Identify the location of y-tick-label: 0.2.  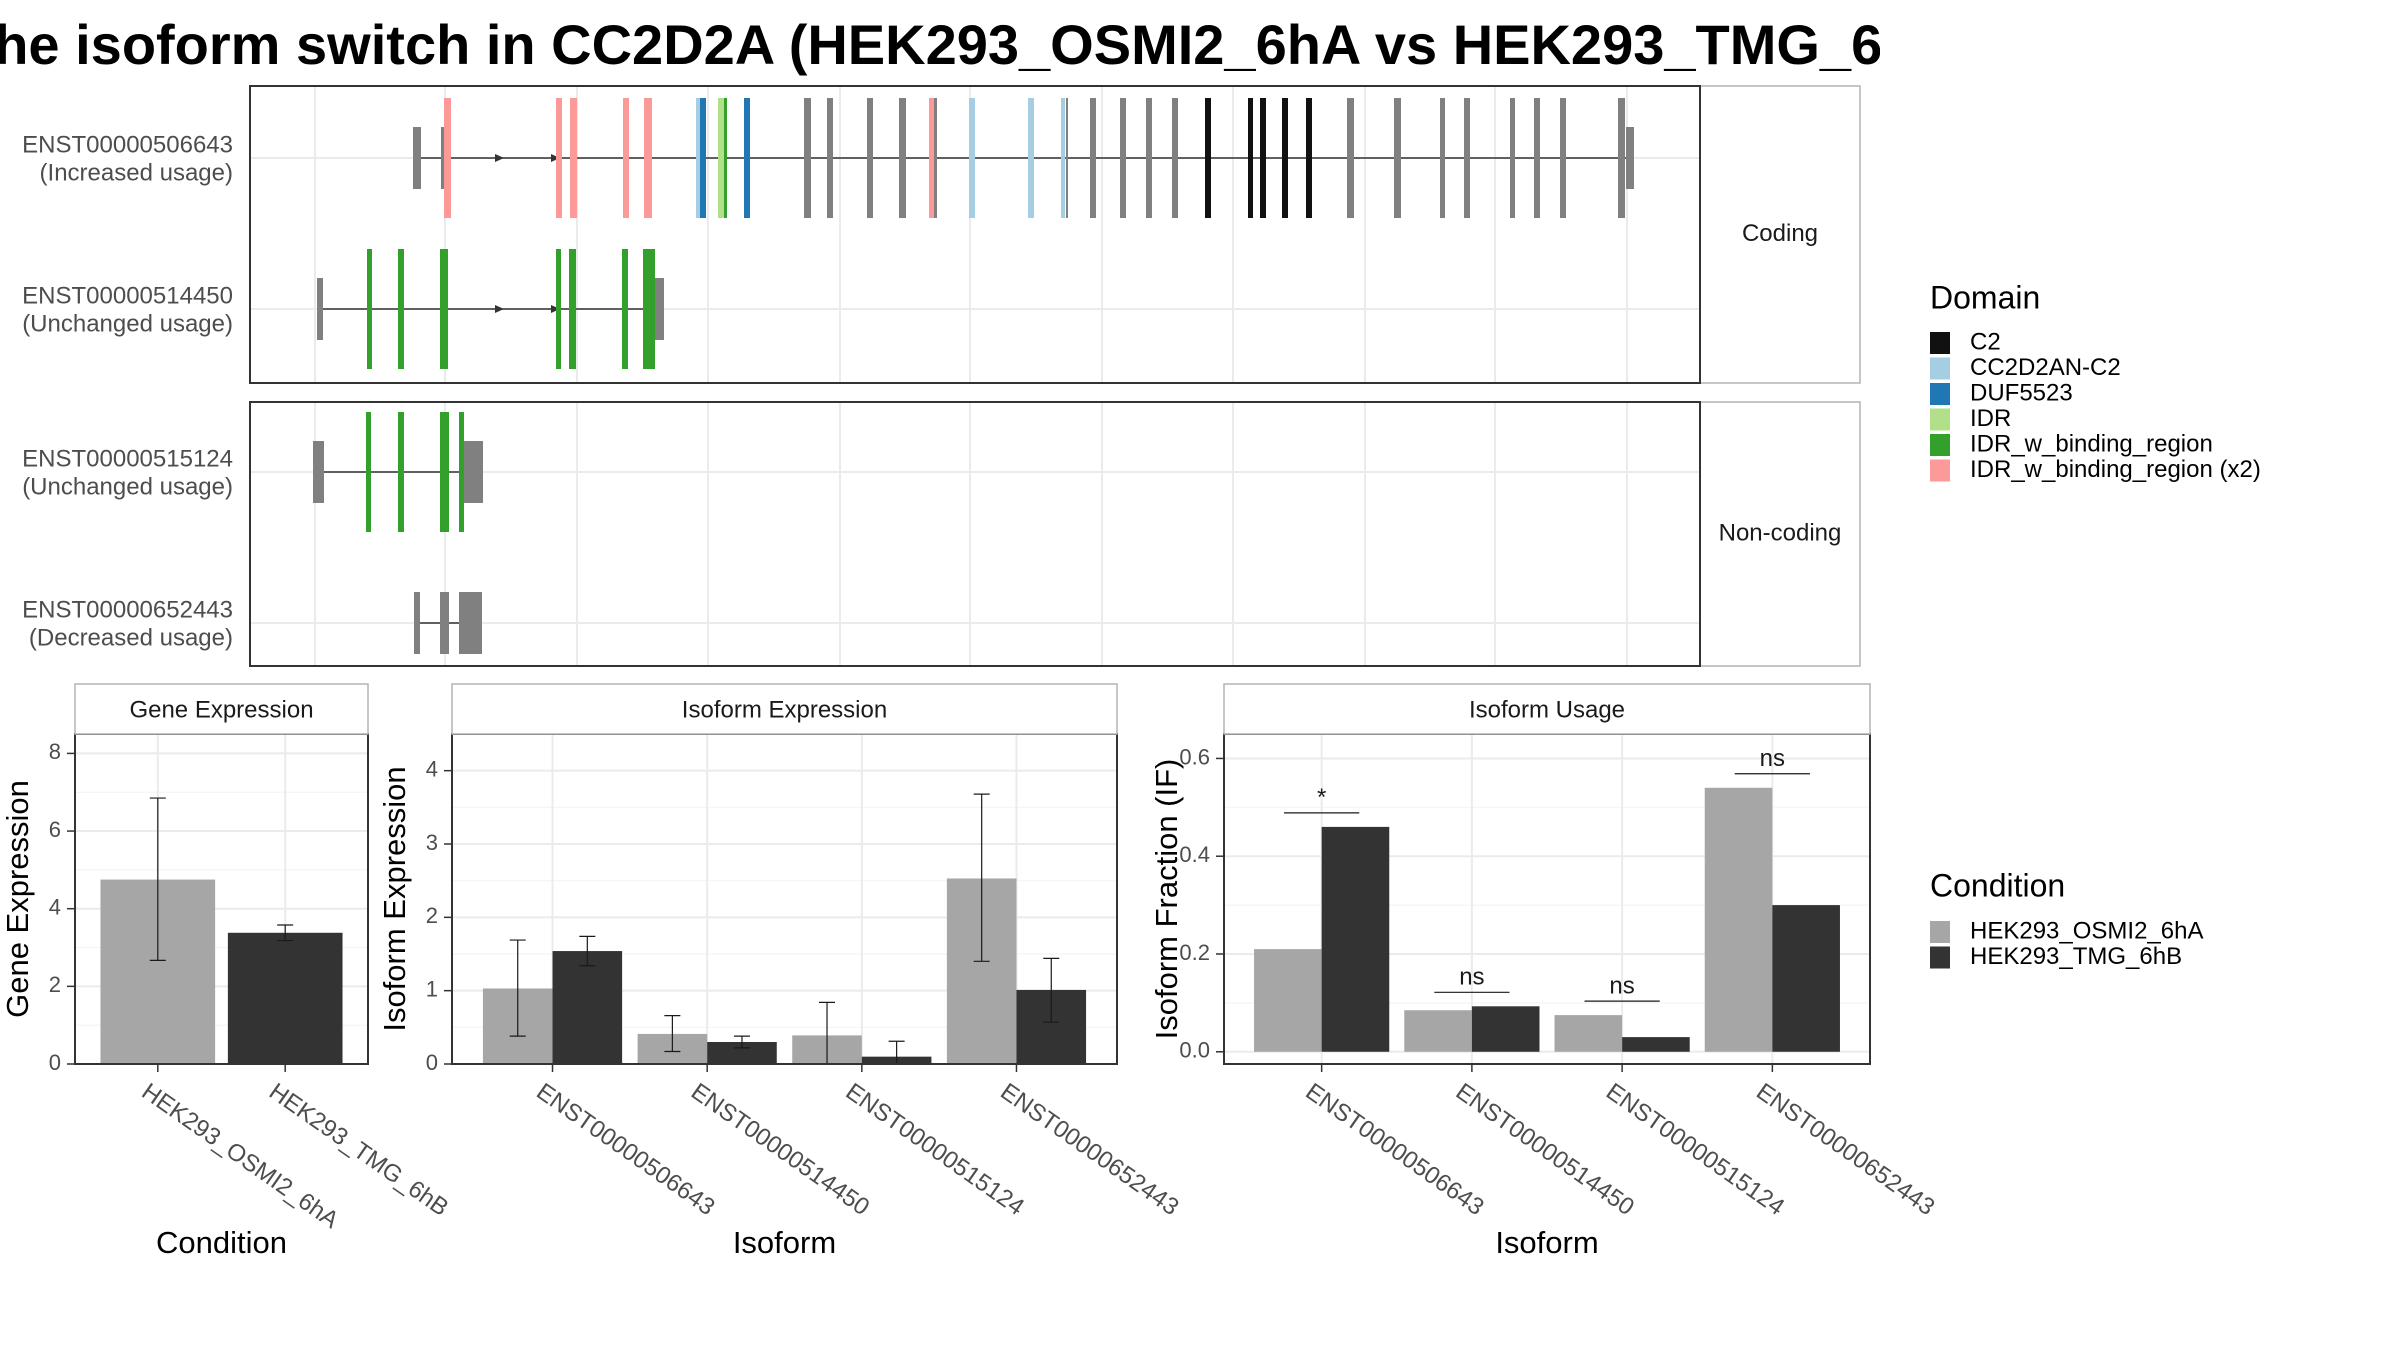
(1194, 952).